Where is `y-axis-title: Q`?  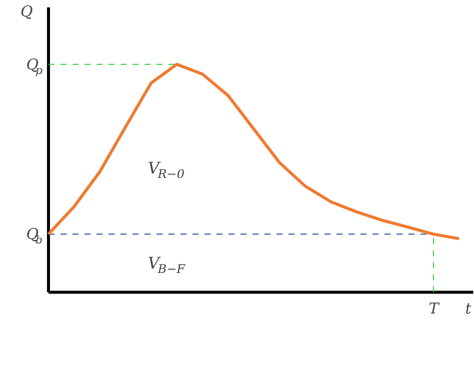 y-axis-title: Q is located at coordinates (26, 11).